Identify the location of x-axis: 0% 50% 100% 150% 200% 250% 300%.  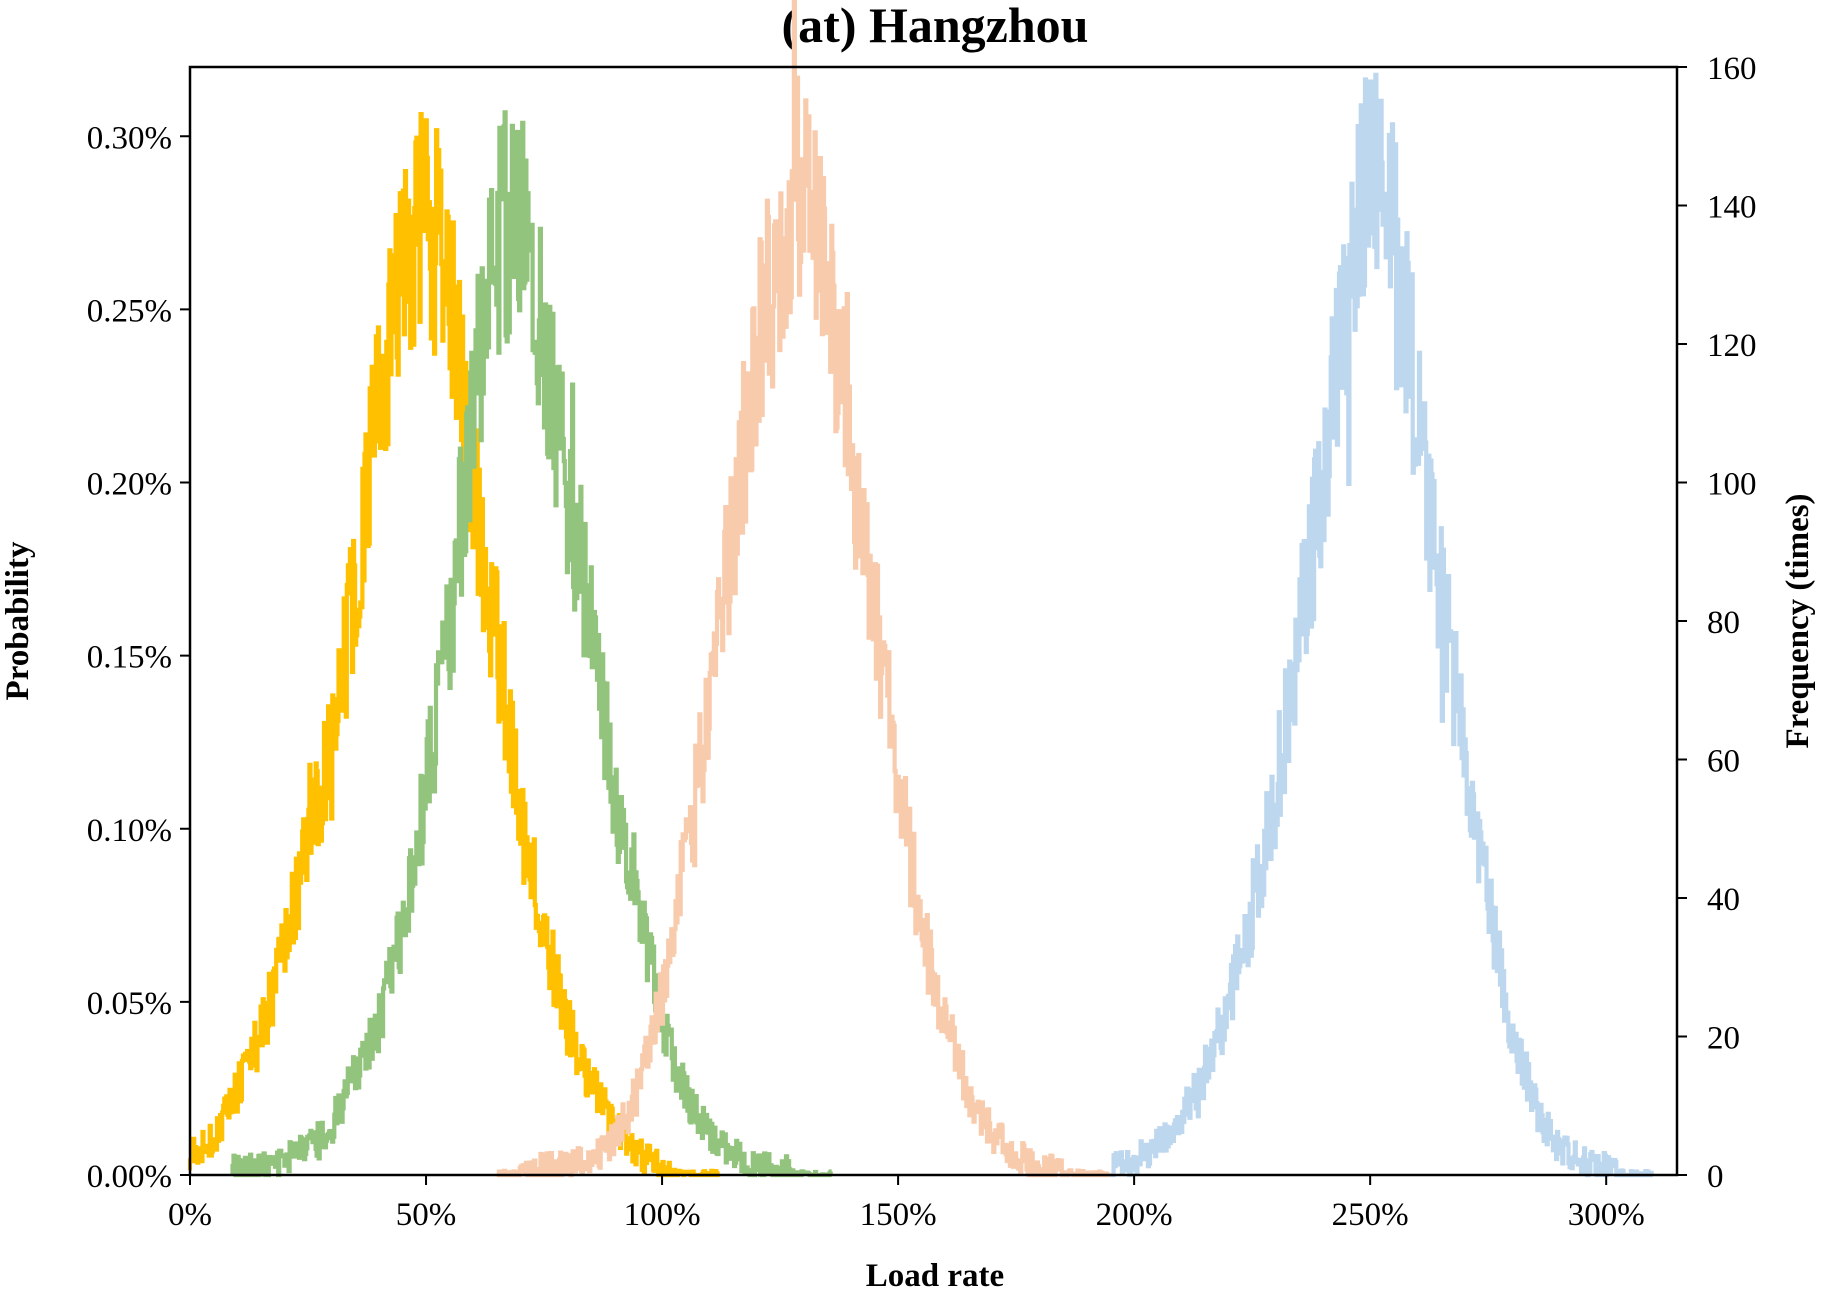
(906, 1204).